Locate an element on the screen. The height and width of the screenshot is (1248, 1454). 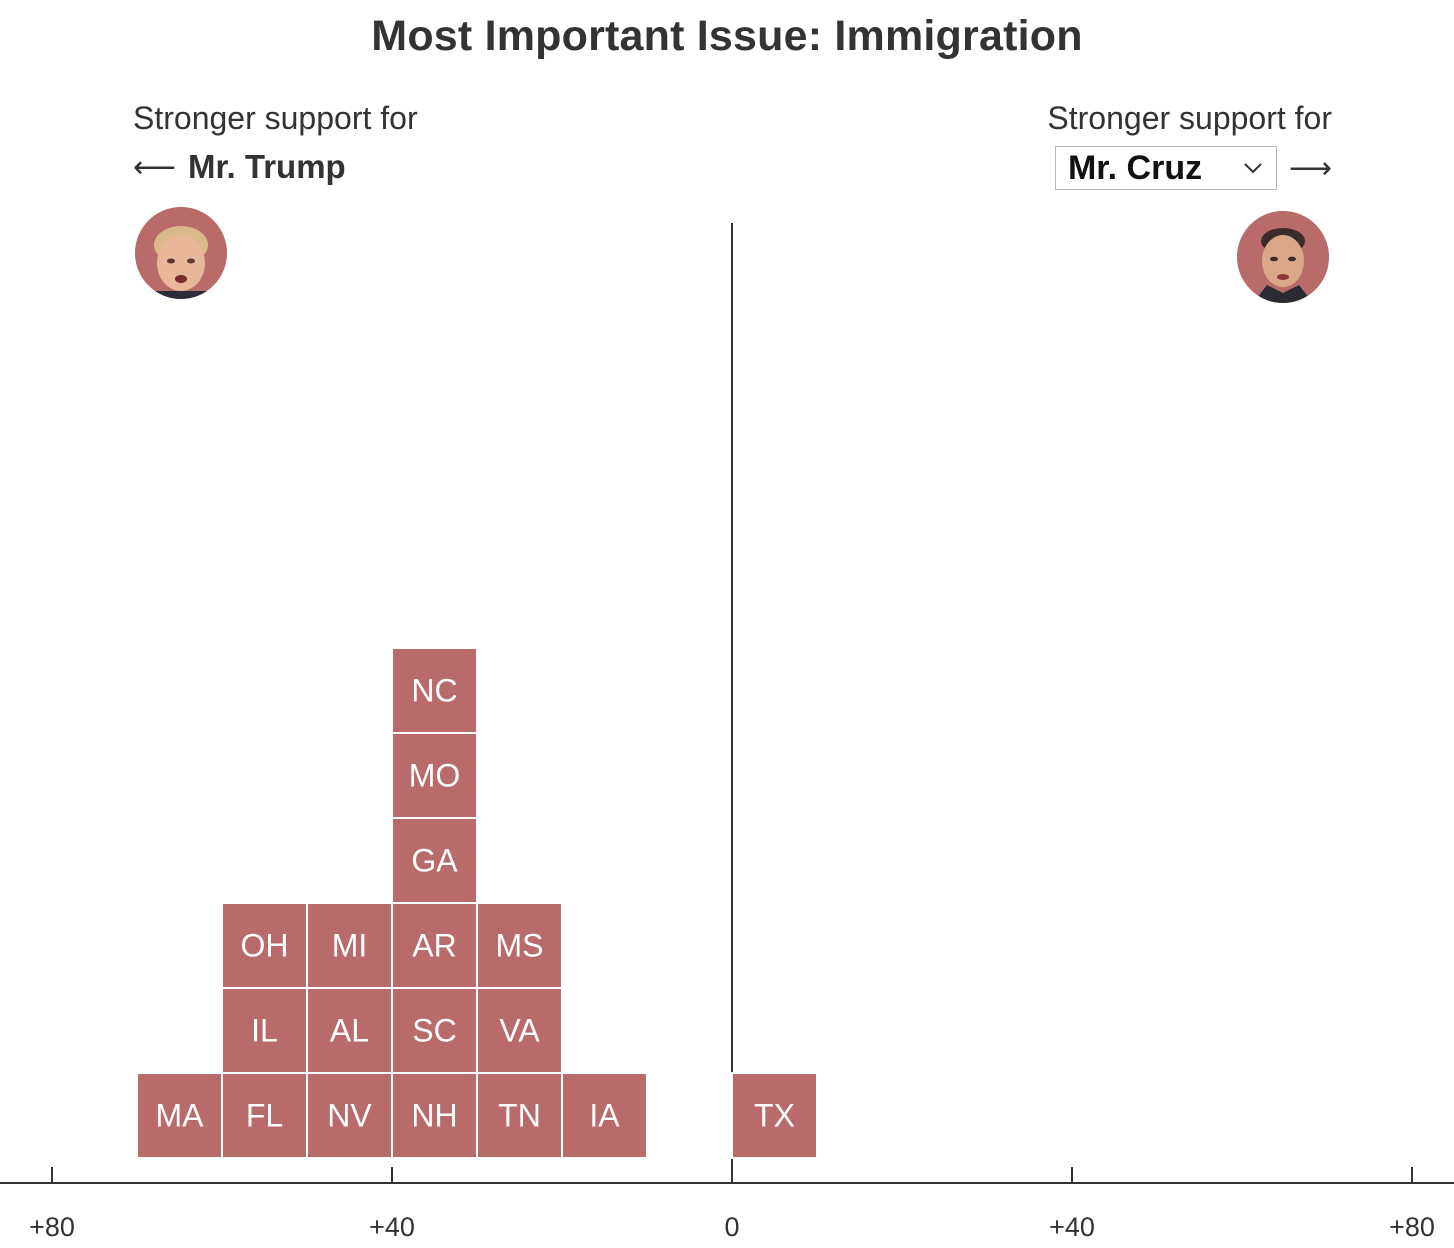
state-tile-label: MS is located at coordinates (520, 946).